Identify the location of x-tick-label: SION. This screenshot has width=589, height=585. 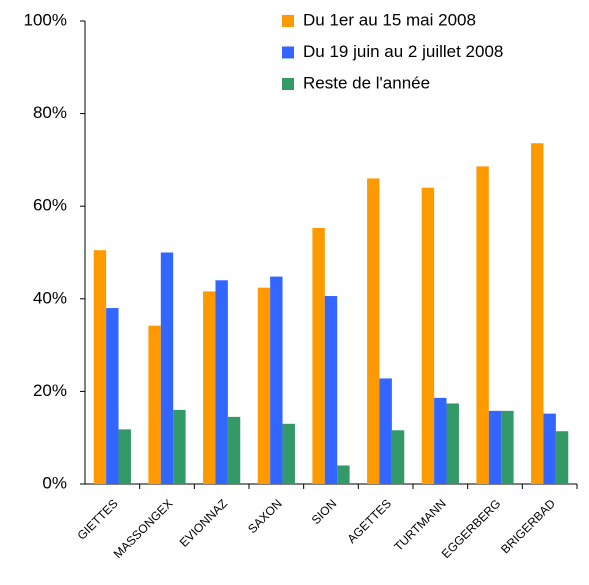
(324, 511).